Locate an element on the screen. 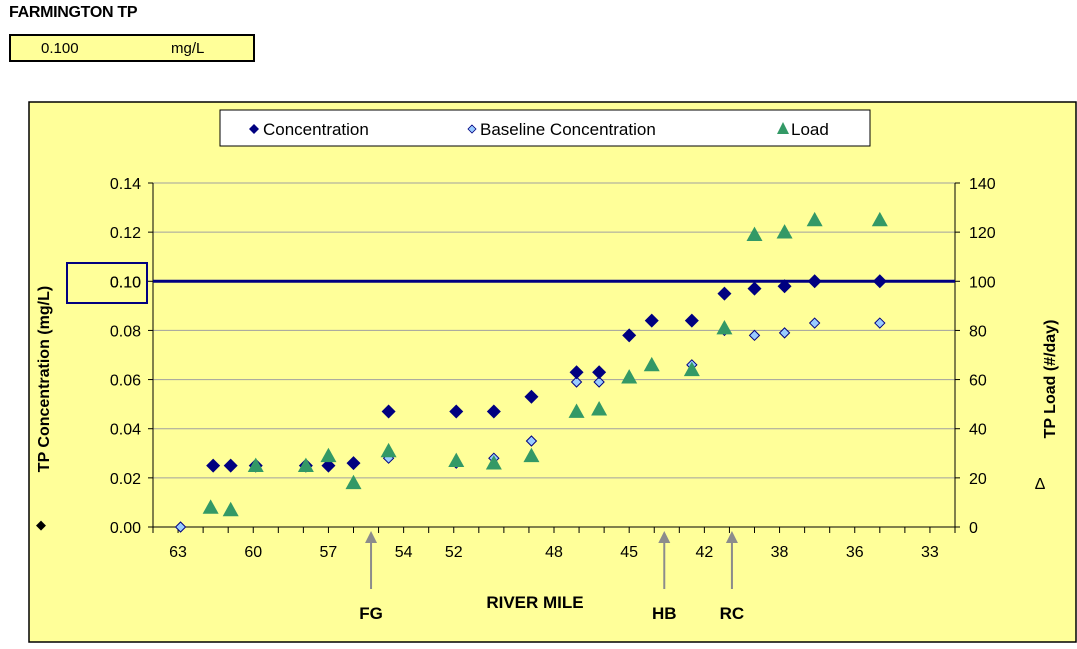 The height and width of the screenshot is (649, 1077). threshold-label: 0.10 is located at coordinates (125, 282).